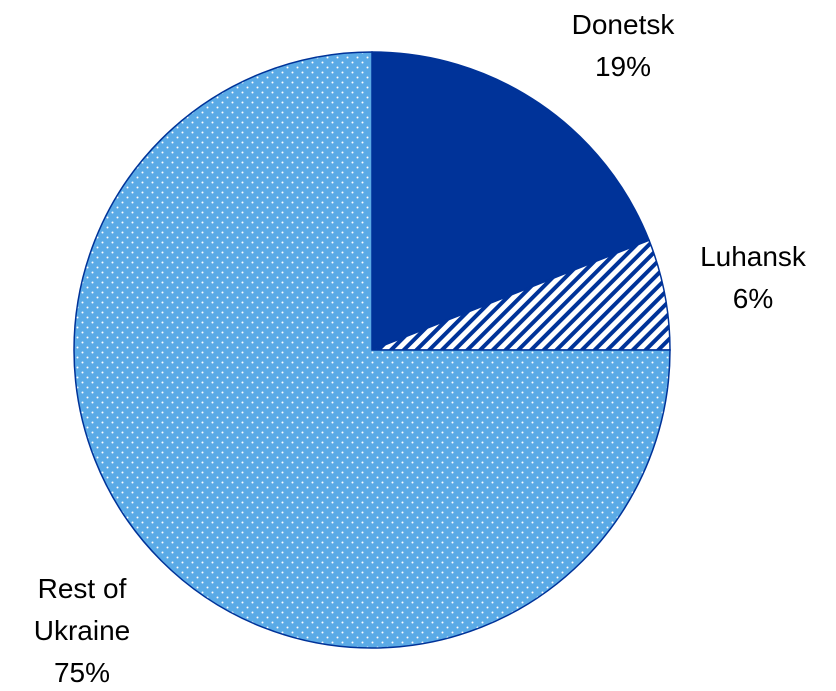 The height and width of the screenshot is (691, 836). What do you see at coordinates (623, 24) in the screenshot?
I see `category-label: Donetsk` at bounding box center [623, 24].